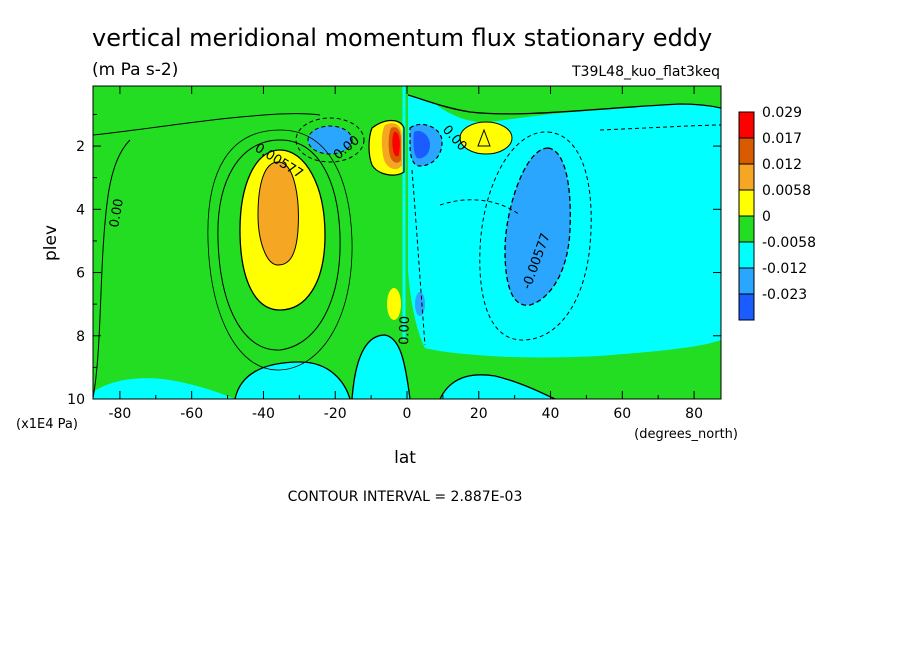 The width and height of the screenshot is (904, 654). What do you see at coordinates (396, 144) in the screenshot?
I see `eq-positive-red` at bounding box center [396, 144].